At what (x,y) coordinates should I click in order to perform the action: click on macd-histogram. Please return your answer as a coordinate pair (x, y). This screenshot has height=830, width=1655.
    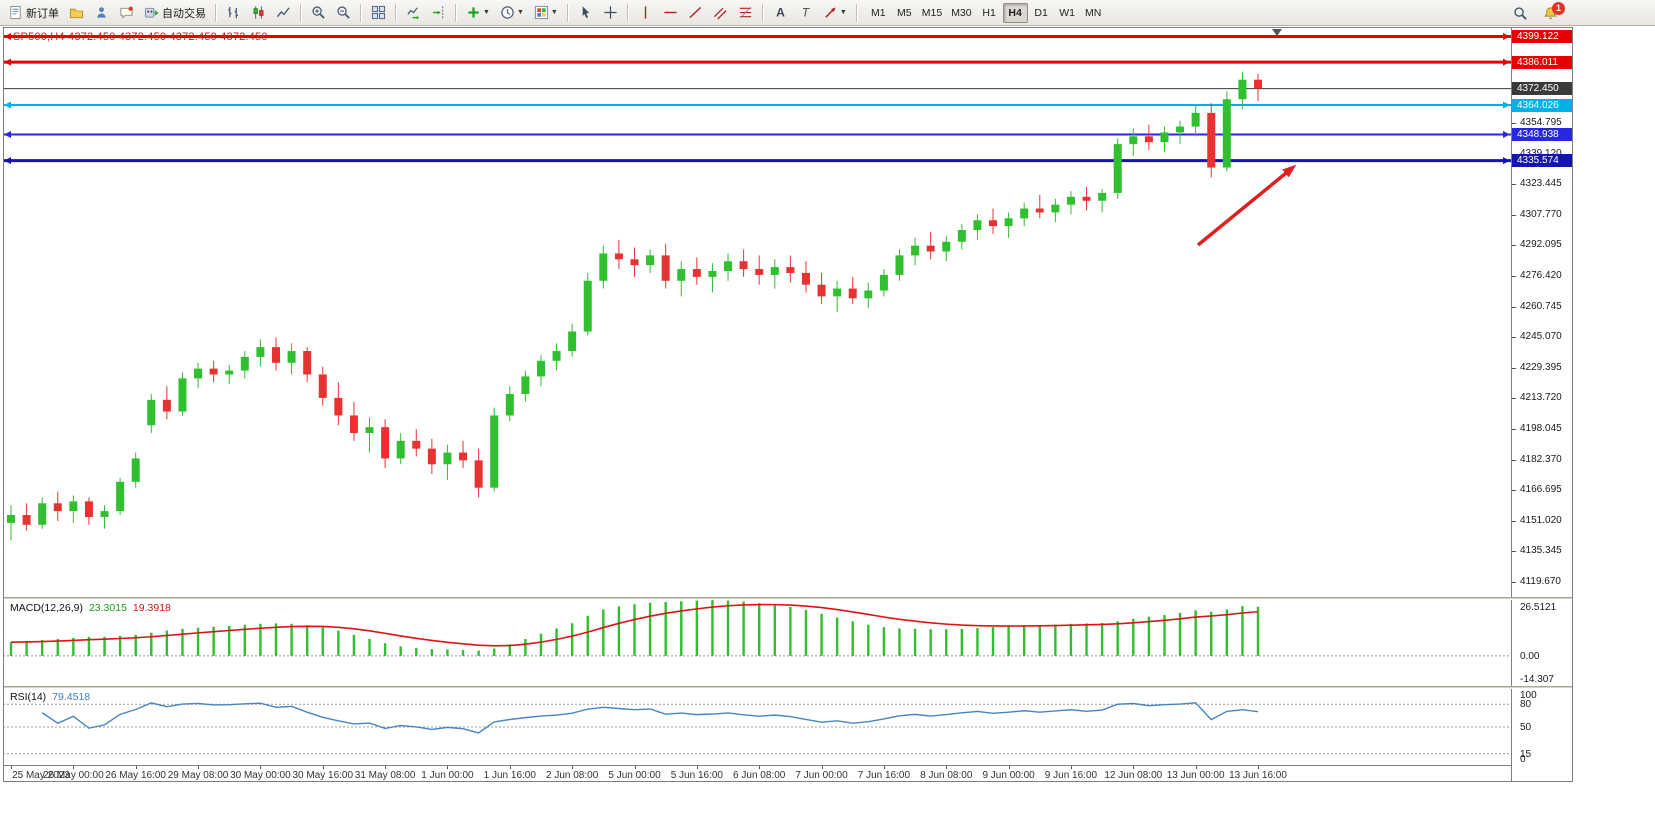
    Looking at the image, I should click on (634, 628).